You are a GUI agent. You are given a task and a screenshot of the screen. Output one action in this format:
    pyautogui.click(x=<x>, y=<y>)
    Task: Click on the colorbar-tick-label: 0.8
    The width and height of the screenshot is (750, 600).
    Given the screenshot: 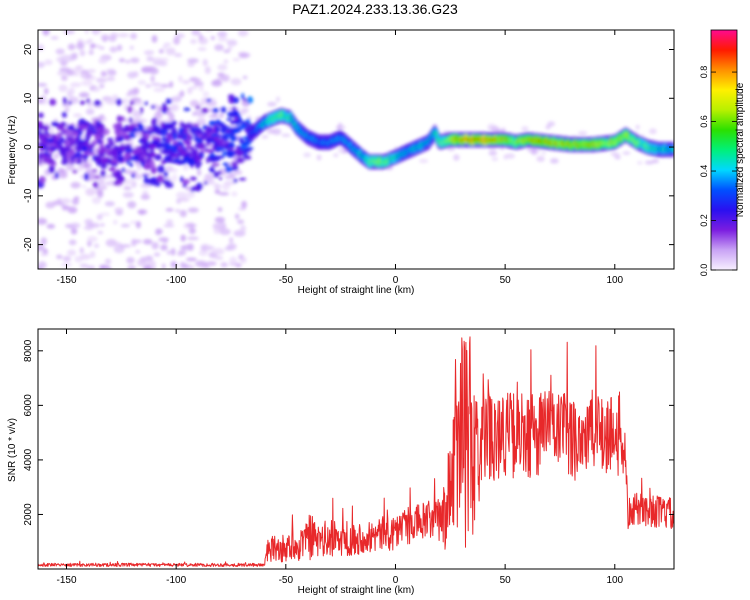 What is the action you would take?
    pyautogui.click(x=704, y=72)
    